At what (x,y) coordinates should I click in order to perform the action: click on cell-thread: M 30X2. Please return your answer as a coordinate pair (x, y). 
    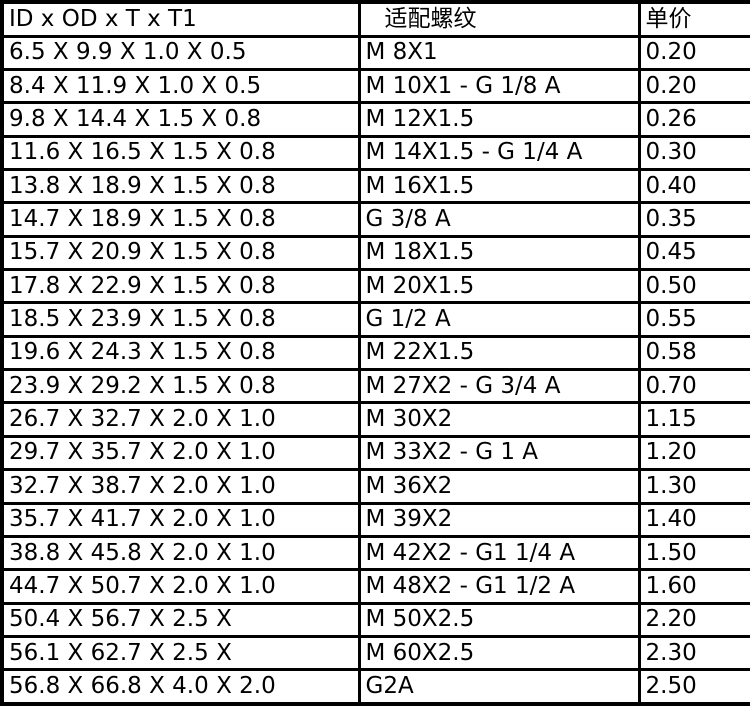
    Looking at the image, I should click on (499, 419).